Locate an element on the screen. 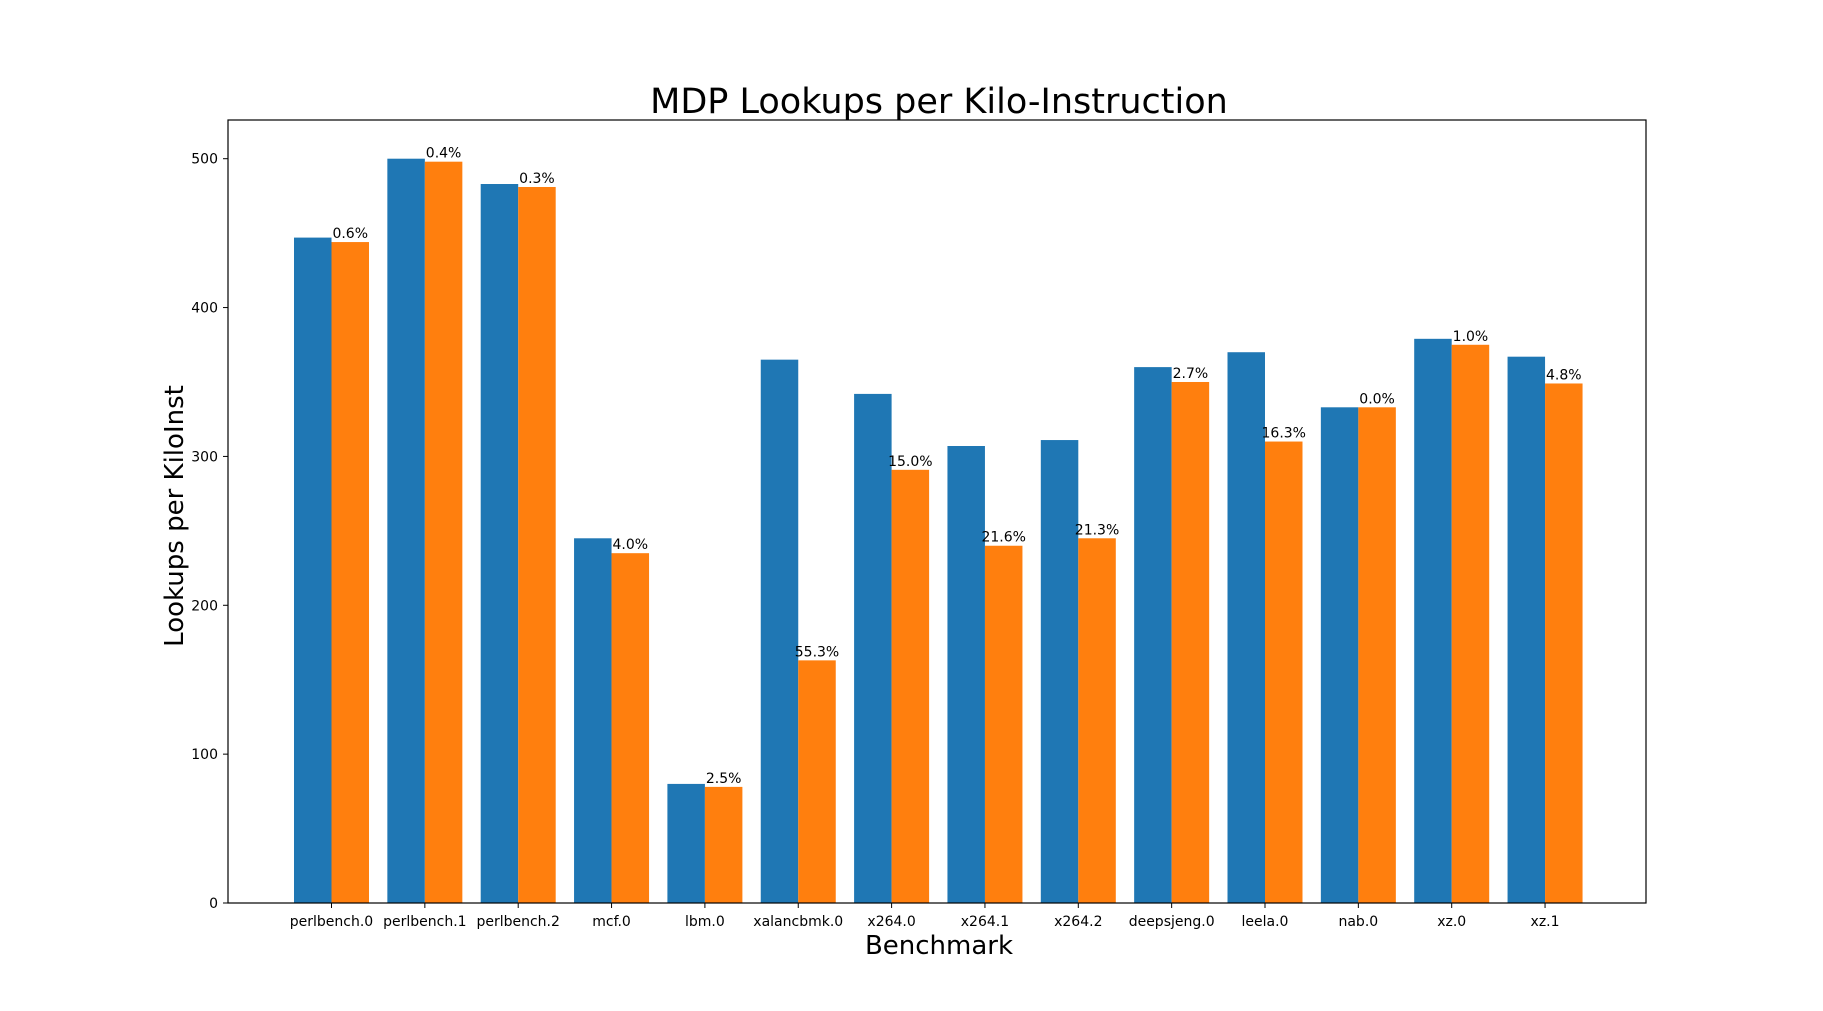  bar-annotation: 4.0% is located at coordinates (631, 545).